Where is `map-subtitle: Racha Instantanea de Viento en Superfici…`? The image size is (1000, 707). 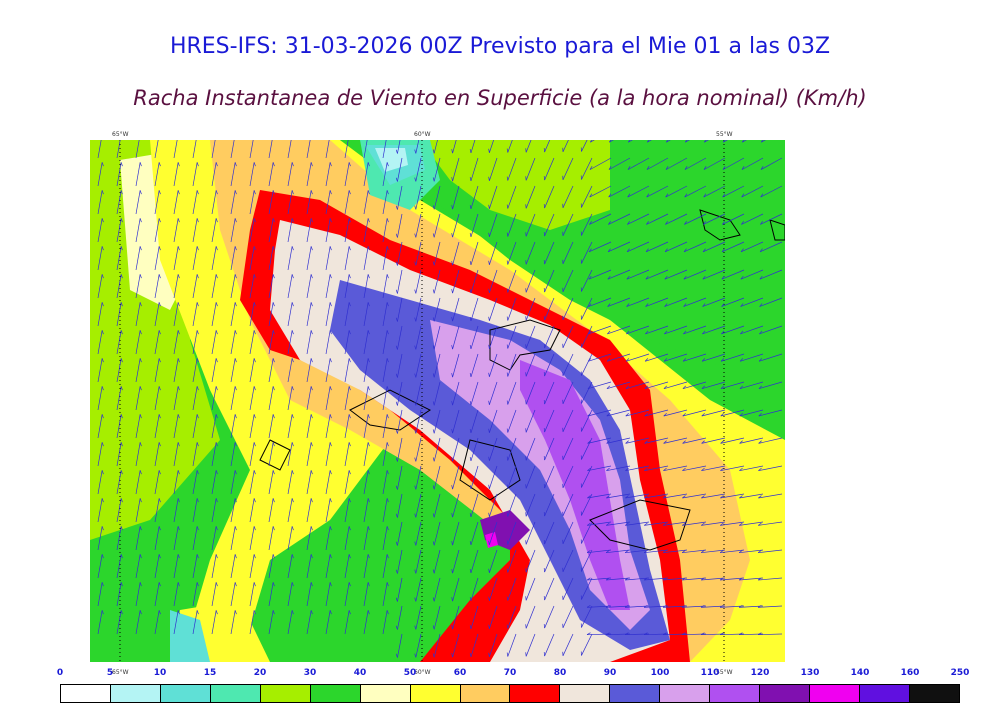
map-subtitle: Racha Instantanea de Viento en Superfici… is located at coordinates (500, 98).